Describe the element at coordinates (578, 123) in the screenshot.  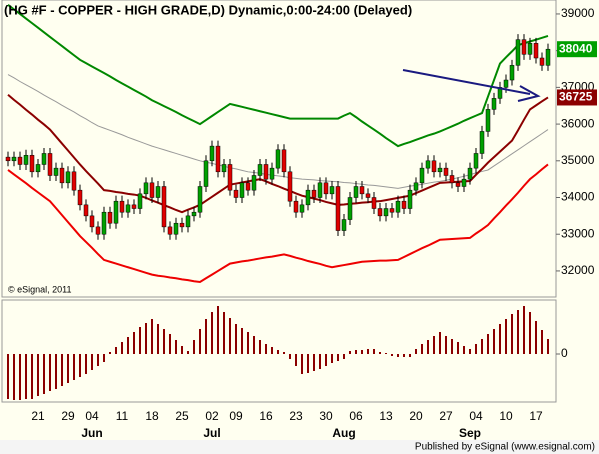
I see `y-tick-label: 36000` at that location.